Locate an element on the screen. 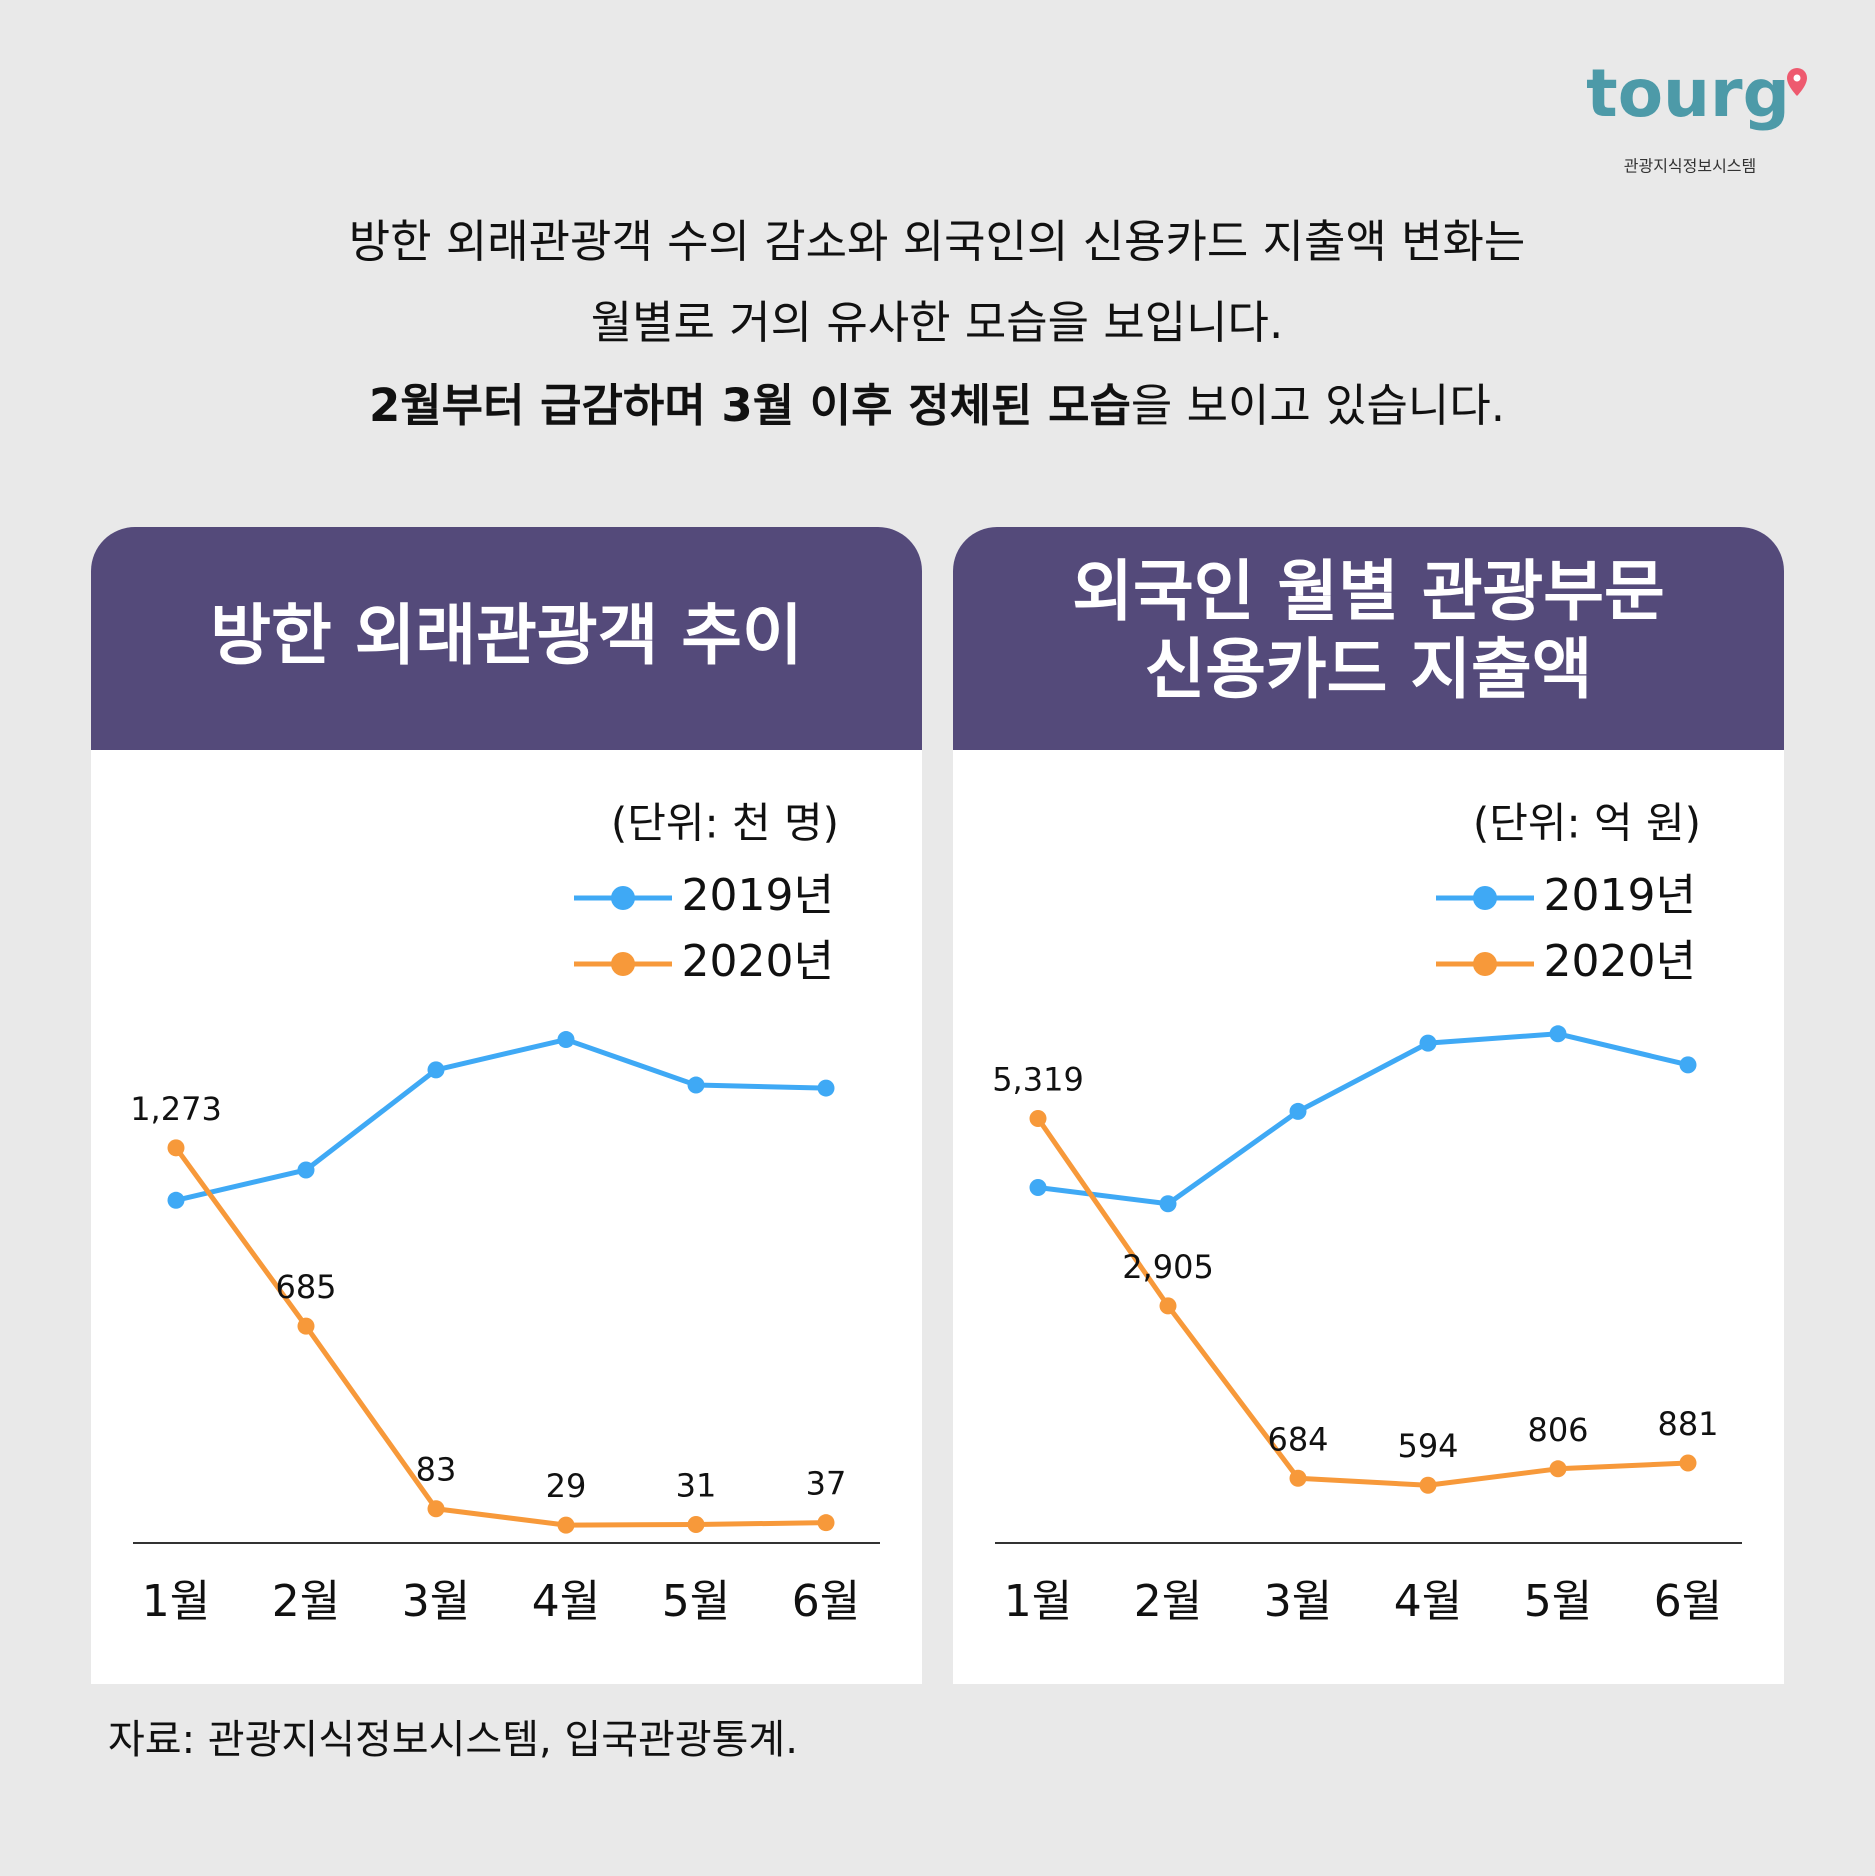 The image size is (1875, 1876). header-line: 방한 외래관광객 수의 감소와 외국인의 신용카드 지출액 변화는 is located at coordinates (937, 241).